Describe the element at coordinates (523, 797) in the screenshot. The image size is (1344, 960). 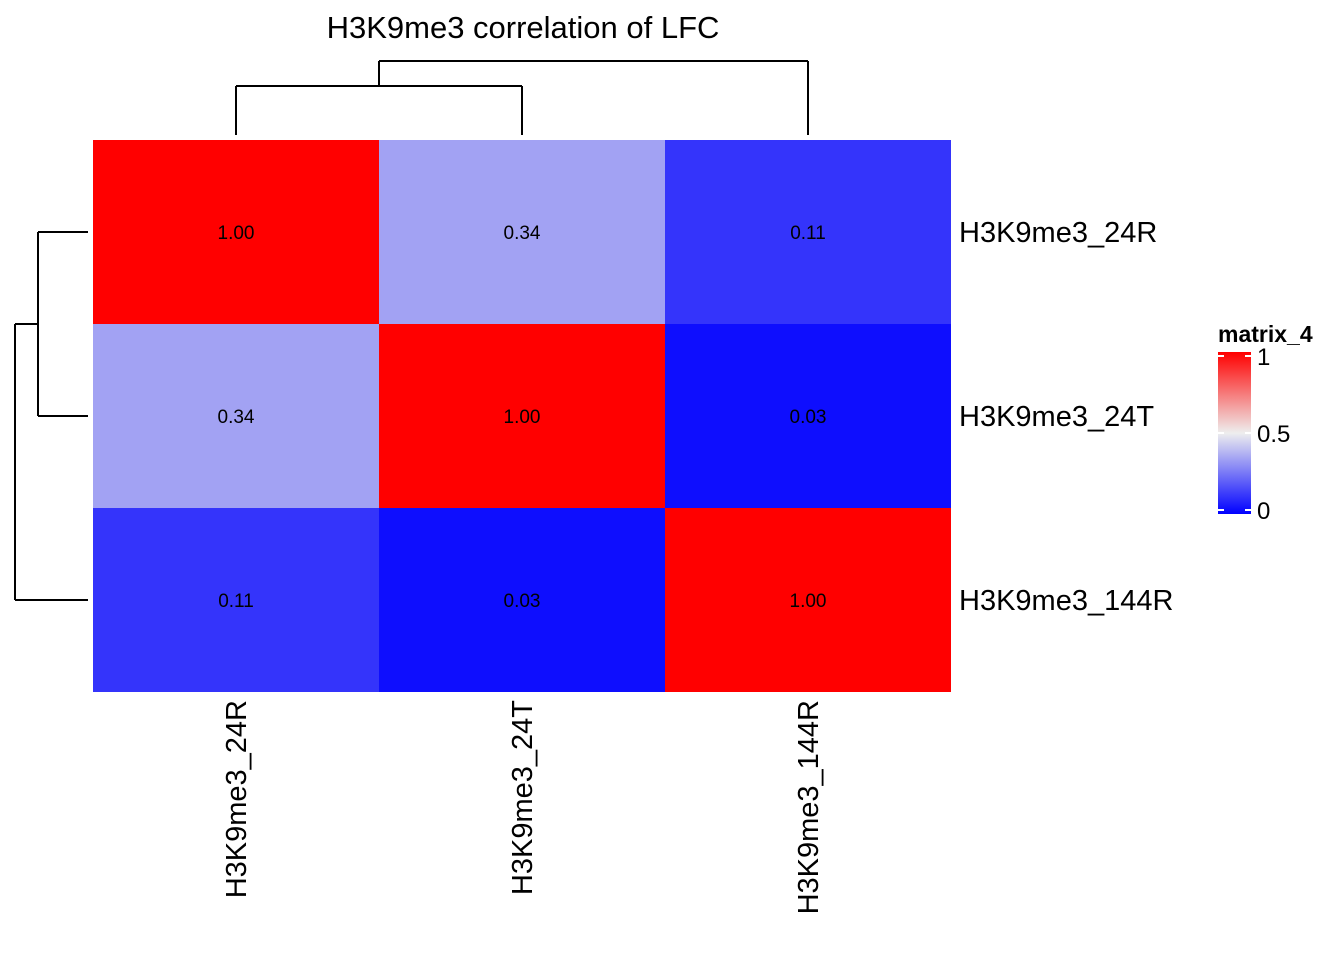
I see `column-label: H3K9me3_24T` at that location.